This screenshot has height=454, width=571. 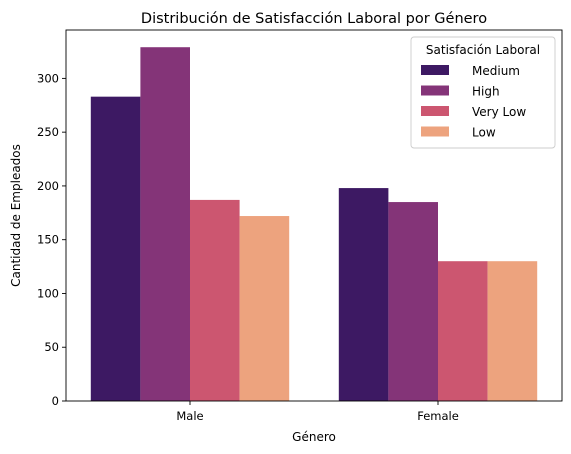 What do you see at coordinates (48, 132) in the screenshot?
I see `y-tick-label: 250` at bounding box center [48, 132].